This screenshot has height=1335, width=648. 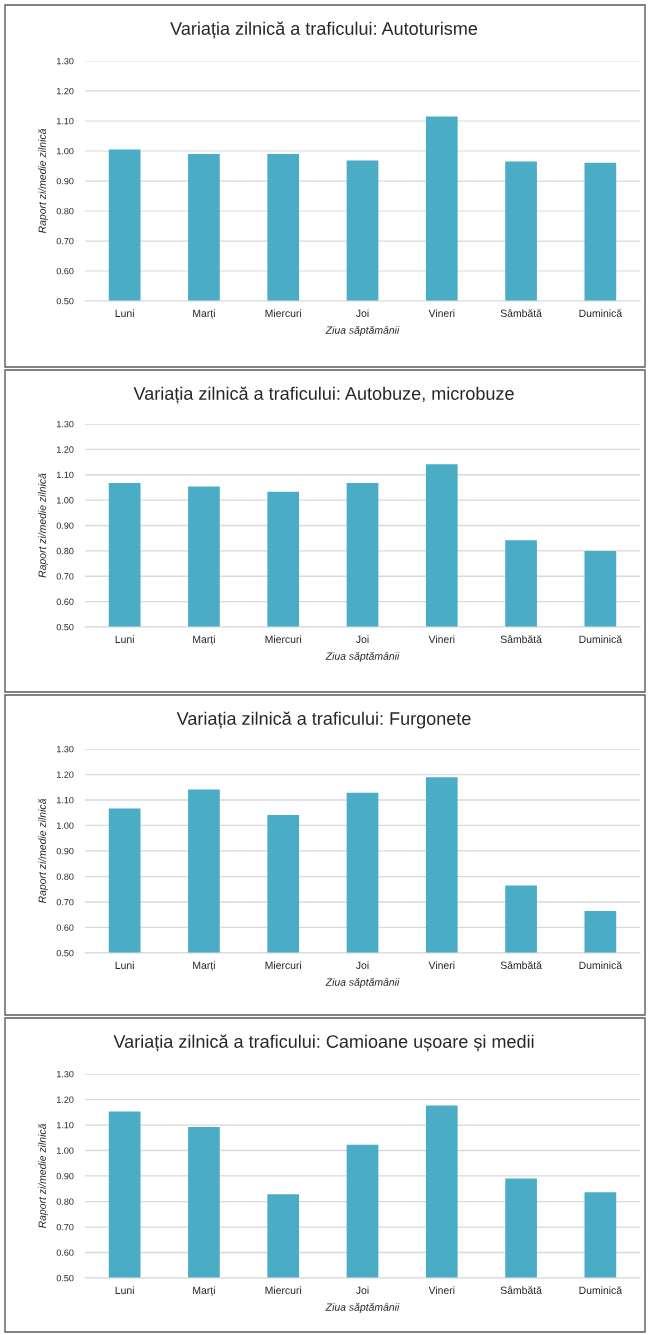 What do you see at coordinates (323, 720) in the screenshot?
I see `chart-title: Variația zilnică a traficului: Furgonete` at bounding box center [323, 720].